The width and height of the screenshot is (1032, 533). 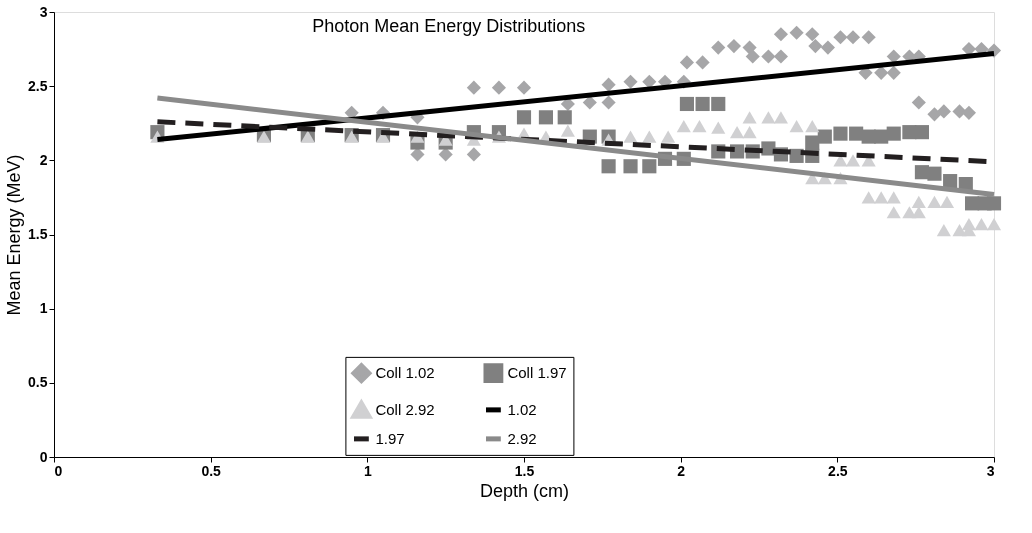 I want to click on x-tick-label: 0.5, so click(x=211, y=470).